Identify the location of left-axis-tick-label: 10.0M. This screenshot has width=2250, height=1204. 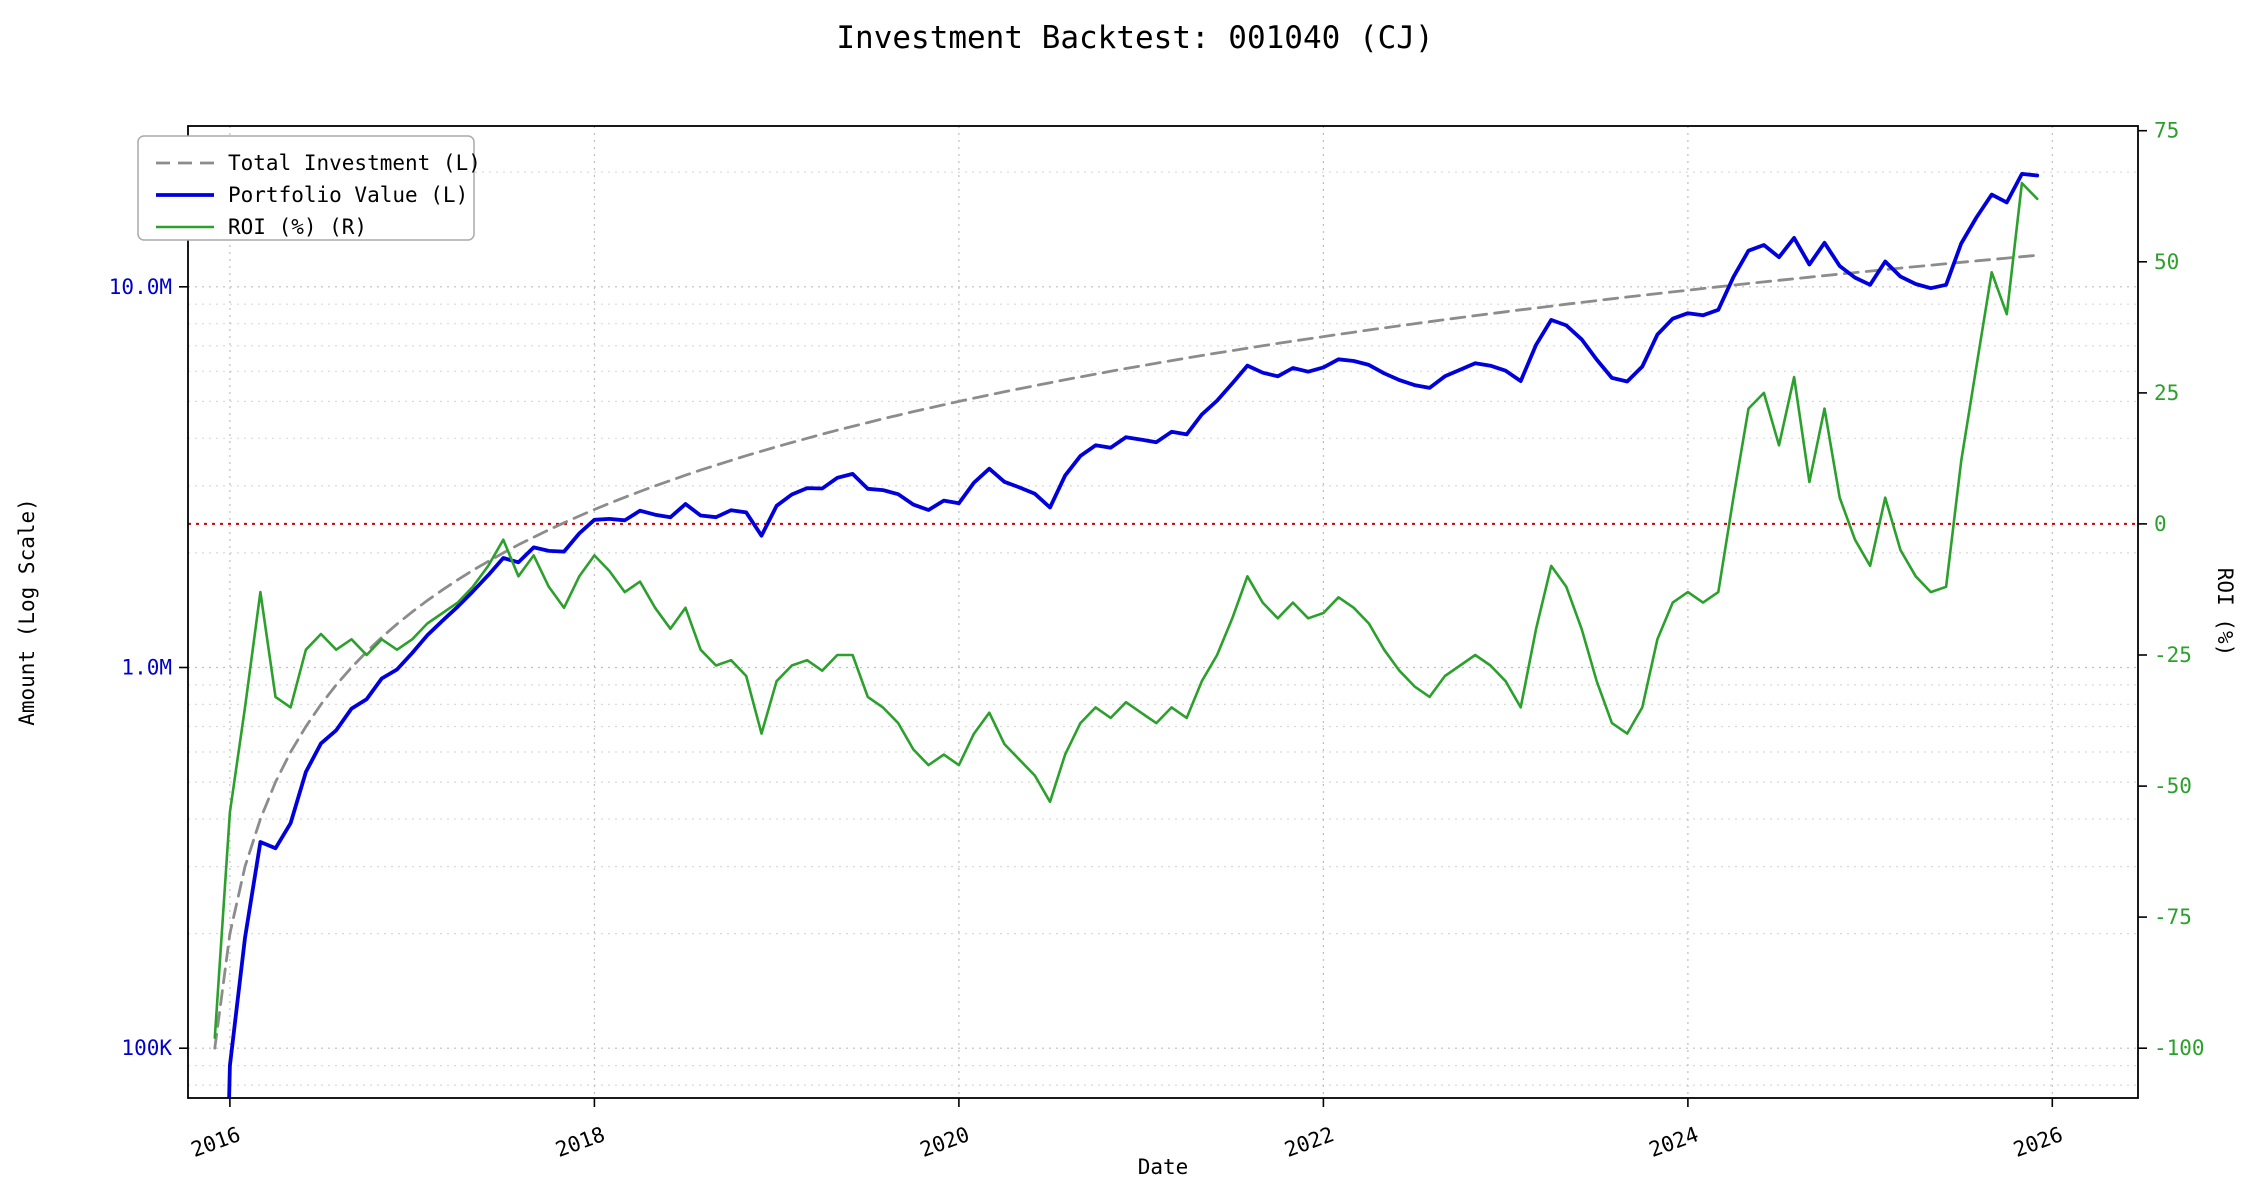
(140, 287).